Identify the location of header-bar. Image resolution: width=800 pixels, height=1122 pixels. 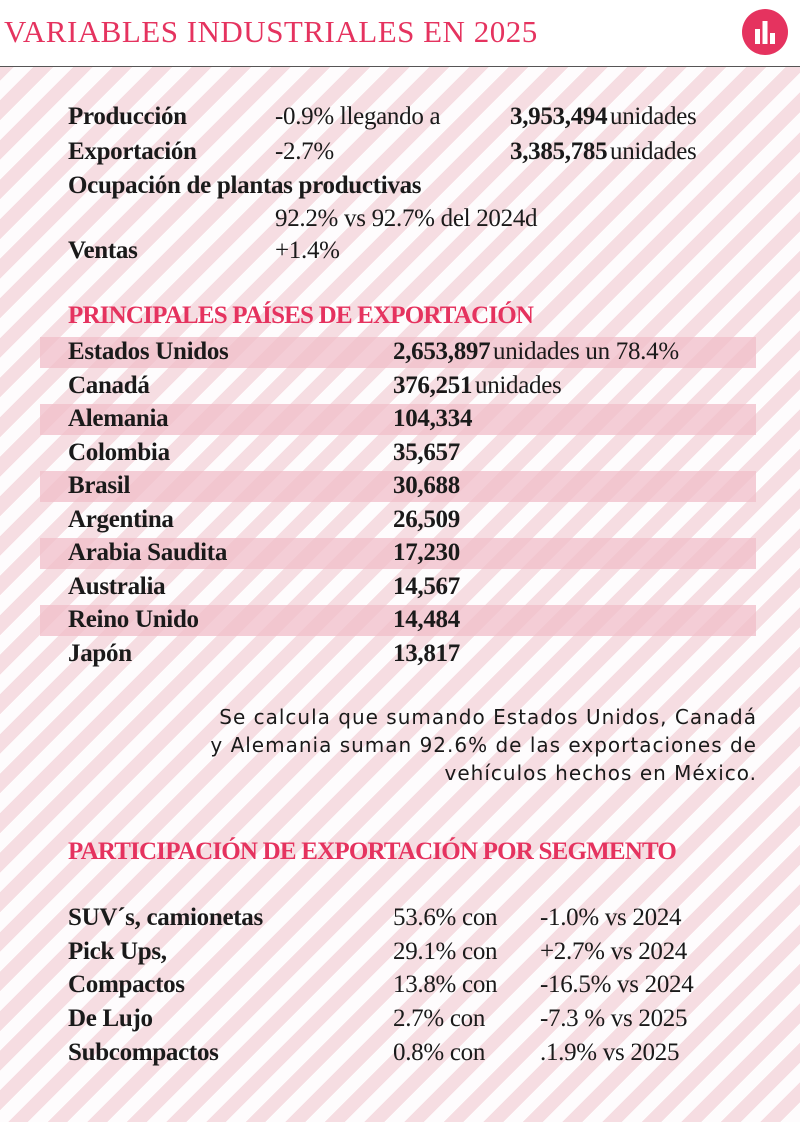
(400, 33).